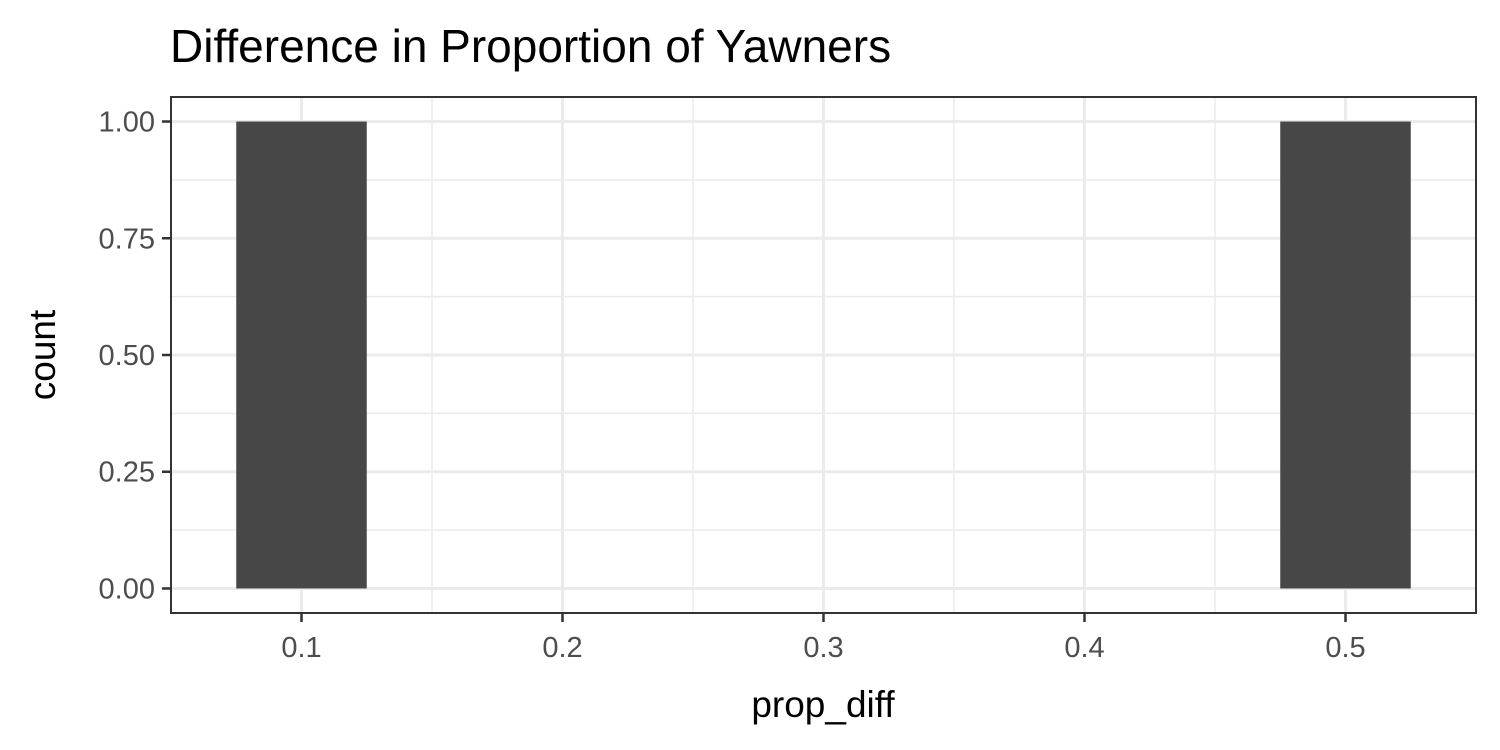 The height and width of the screenshot is (750, 1500). I want to click on x-tick-label: 0.1, so click(301, 648).